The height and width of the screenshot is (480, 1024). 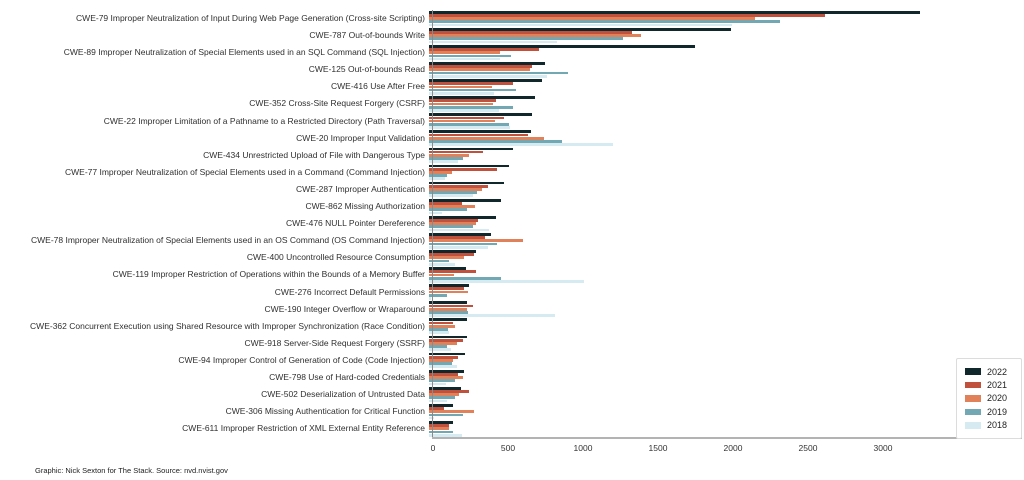 What do you see at coordinates (733, 448) in the screenshot?
I see `x-tick-label-2000: 2000` at bounding box center [733, 448].